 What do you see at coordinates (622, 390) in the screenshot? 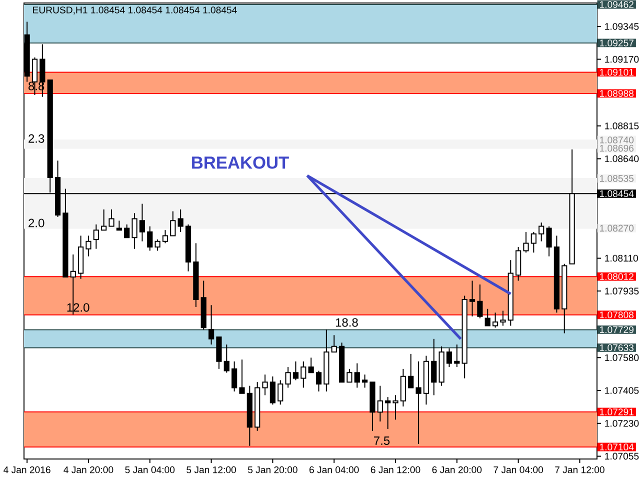
I see `y-tick-label: 1.07405` at bounding box center [622, 390].